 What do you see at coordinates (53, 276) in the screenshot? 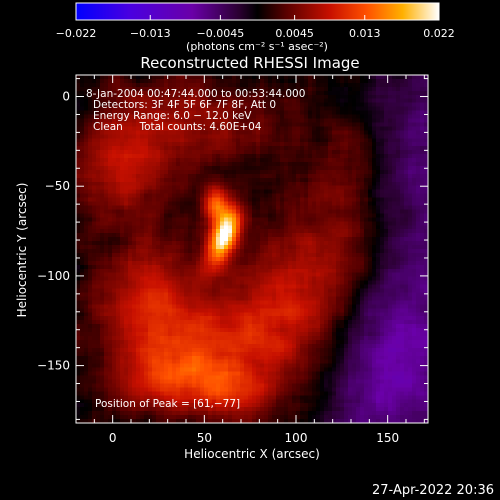
I see `y-tick-label: −100` at bounding box center [53, 276].